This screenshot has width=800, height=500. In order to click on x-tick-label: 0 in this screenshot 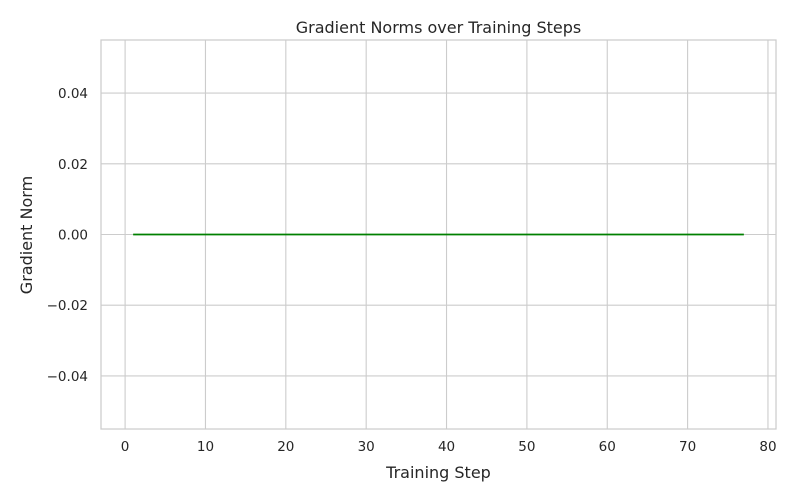, I will do `click(125, 447)`.